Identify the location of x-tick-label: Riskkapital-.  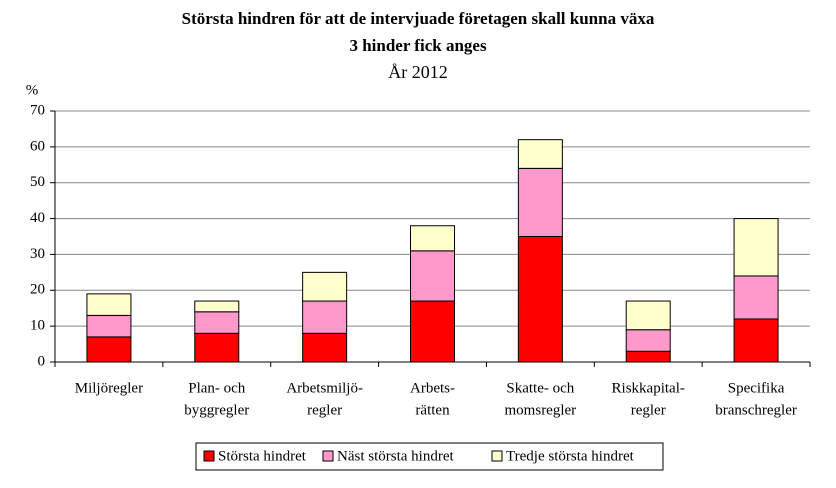
(648, 388).